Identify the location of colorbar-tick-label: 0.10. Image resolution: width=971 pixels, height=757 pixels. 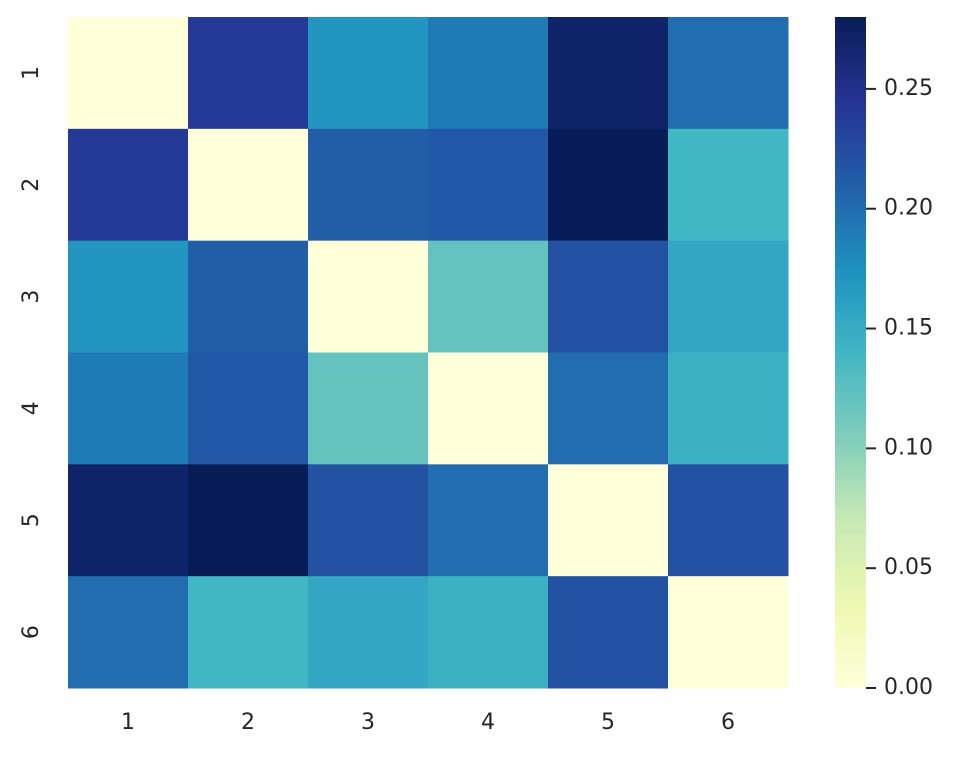
(908, 447).